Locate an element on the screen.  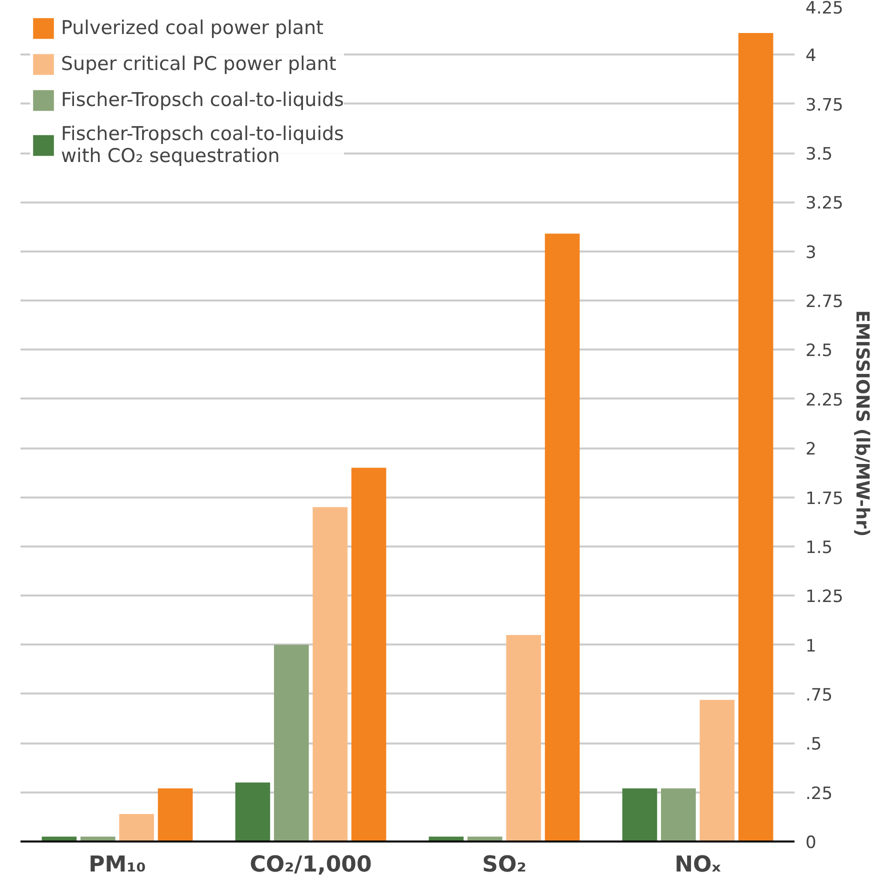
y-tick-label: 4 is located at coordinates (811, 56).